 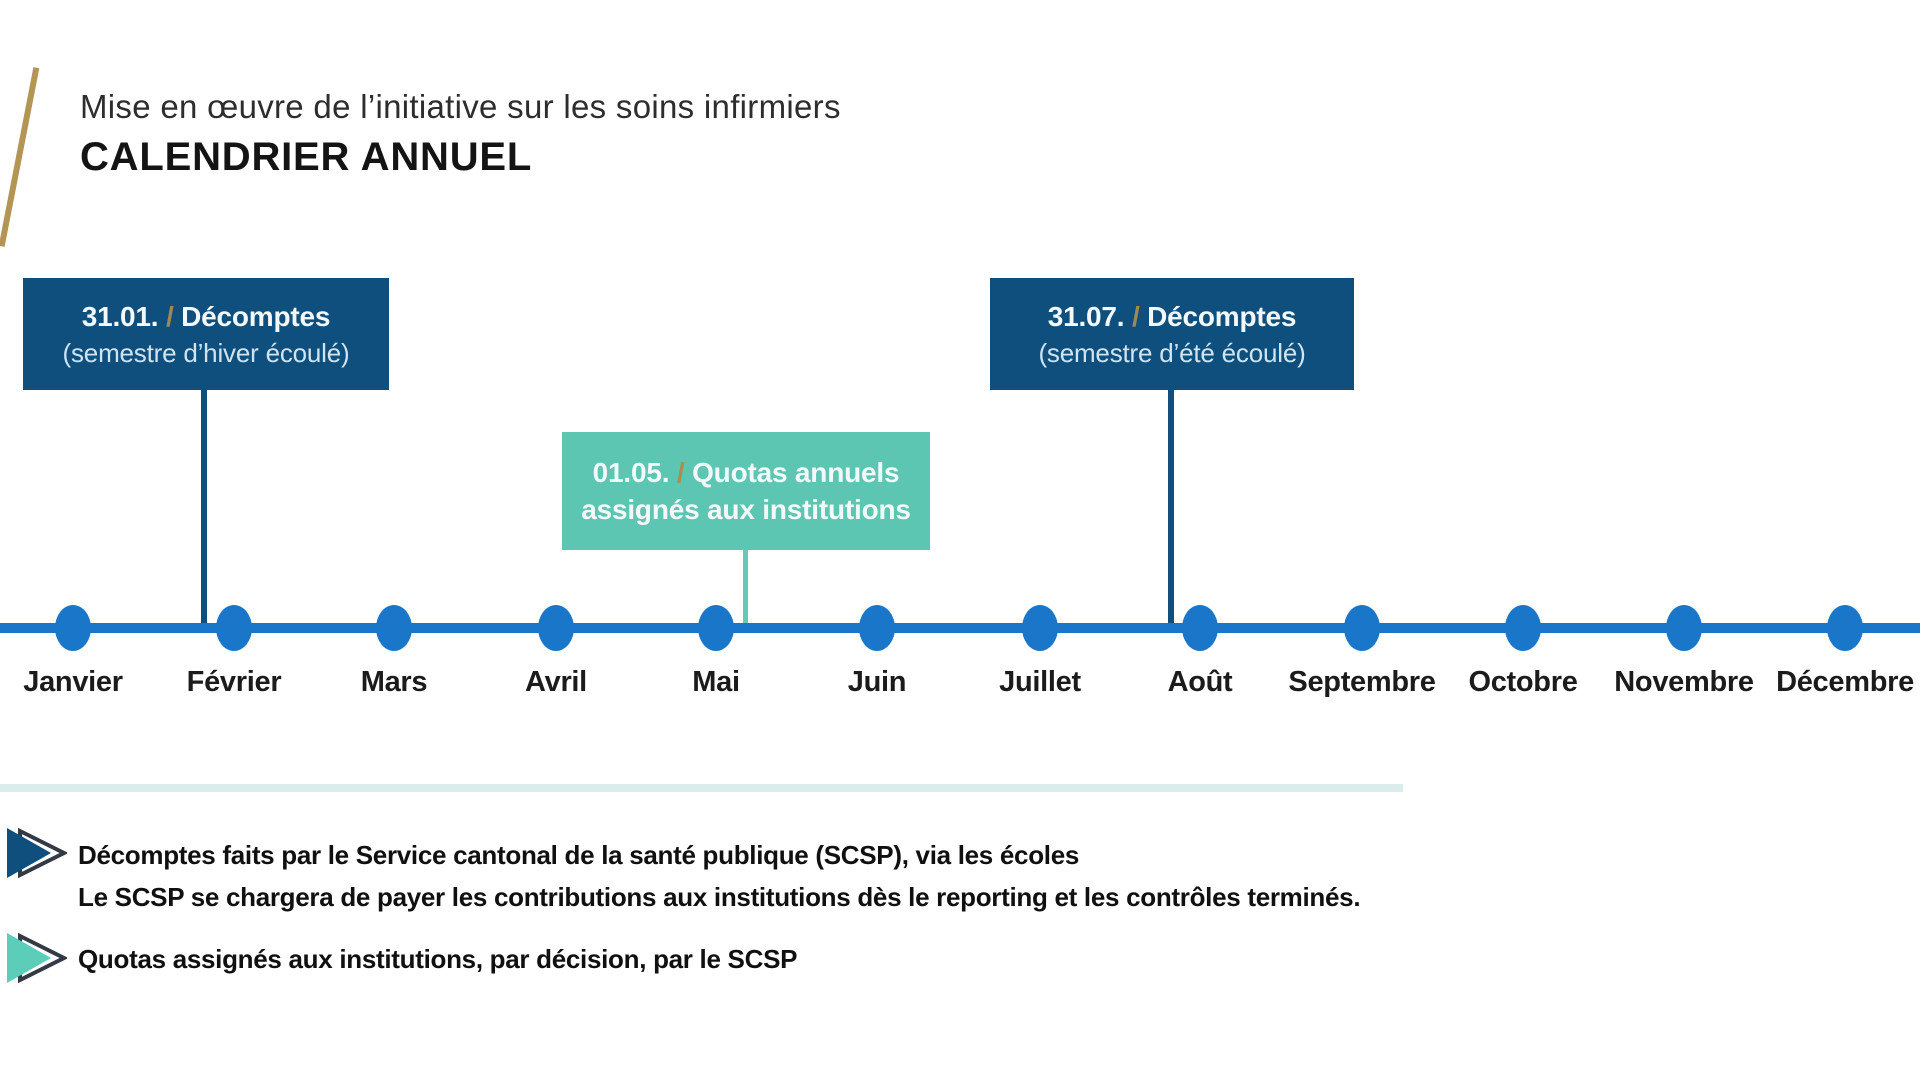 What do you see at coordinates (1362, 628) in the screenshot?
I see `timeline-dot-septembre` at bounding box center [1362, 628].